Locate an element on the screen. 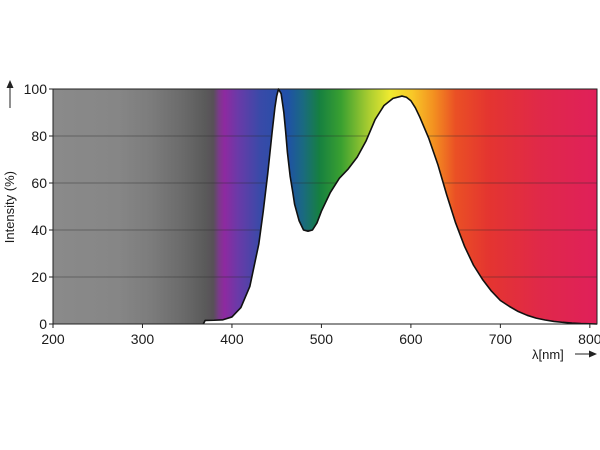  y-tick-label-80: 80 is located at coordinates (39, 136).